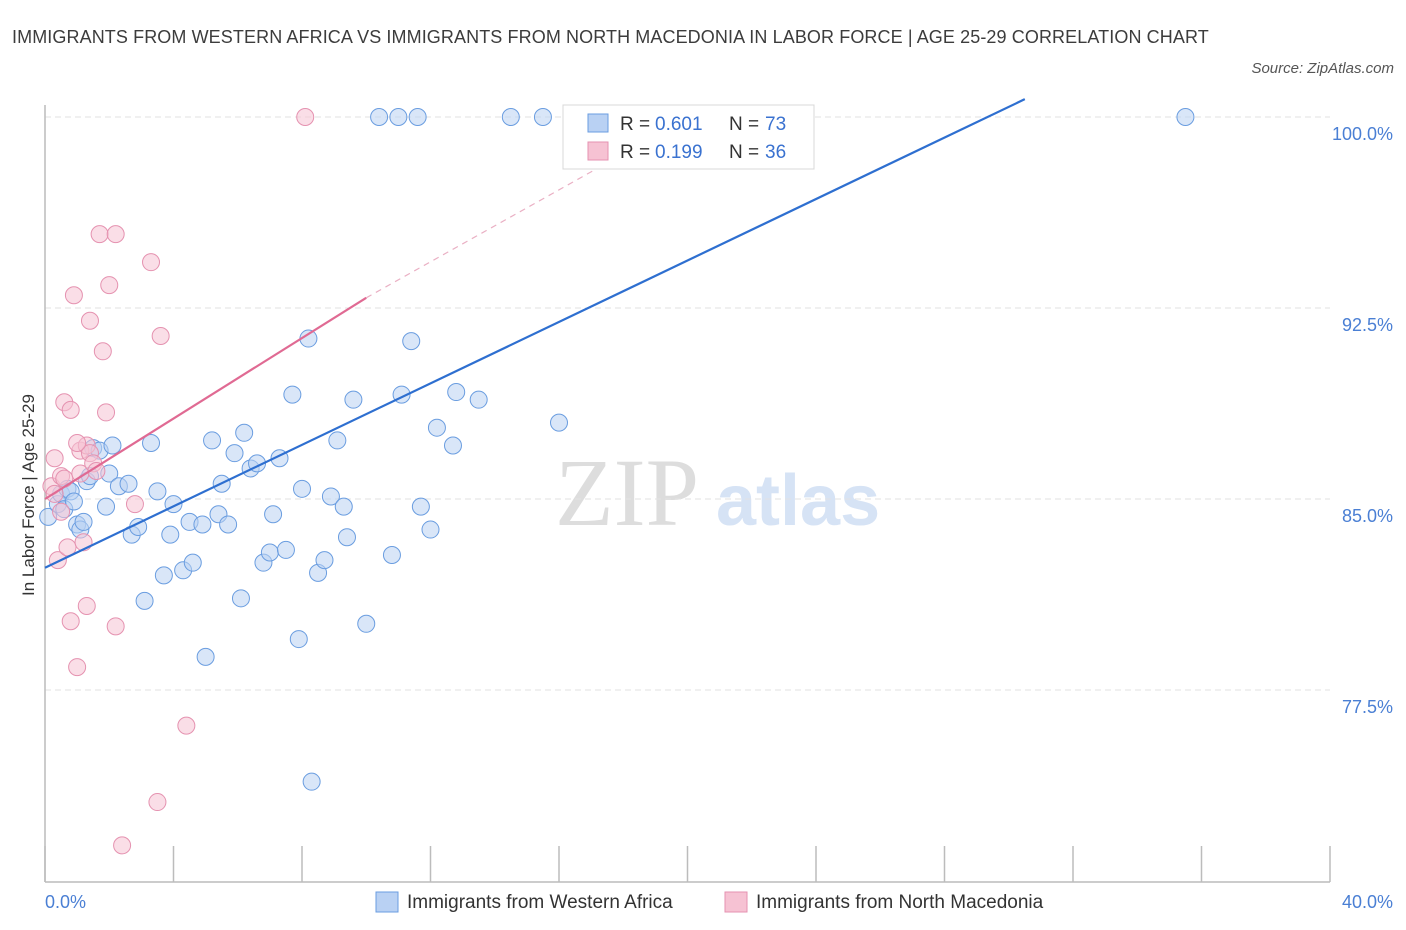  I want to click on y-tick-label: 85.0%, so click(1367, 516).